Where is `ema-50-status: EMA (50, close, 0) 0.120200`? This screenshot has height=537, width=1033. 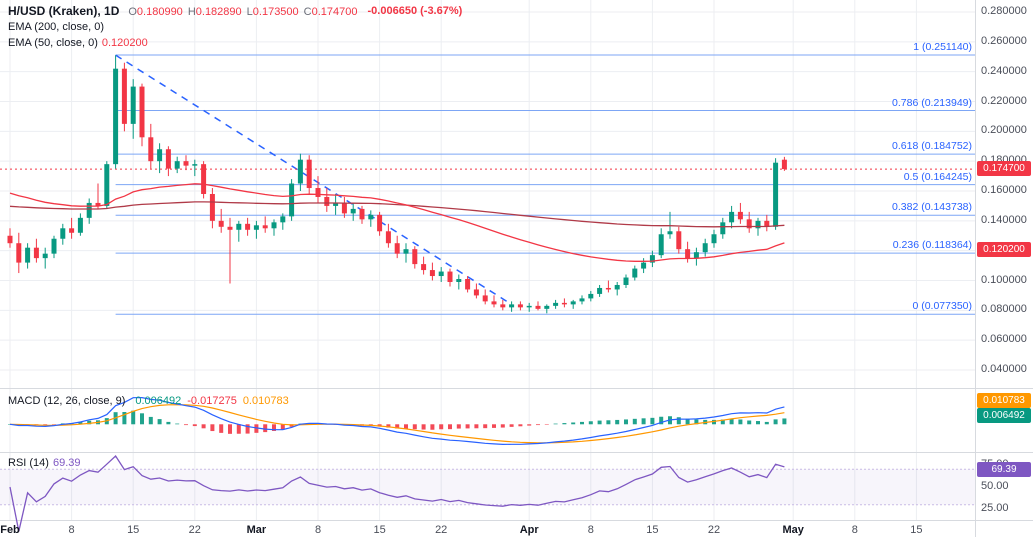
ema-50-status: EMA (50, close, 0) 0.120200 is located at coordinates (78, 43).